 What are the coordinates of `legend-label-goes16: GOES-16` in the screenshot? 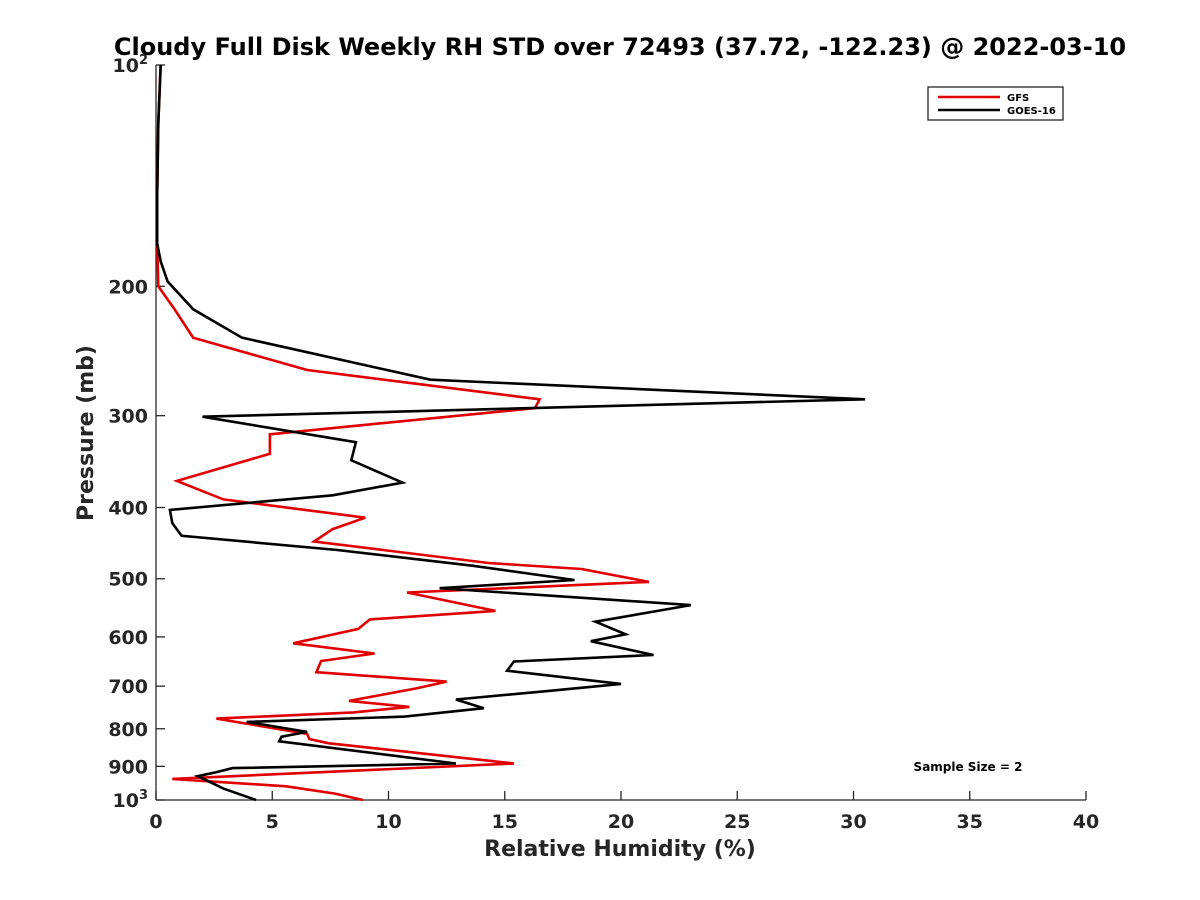 It's located at (1031, 111).